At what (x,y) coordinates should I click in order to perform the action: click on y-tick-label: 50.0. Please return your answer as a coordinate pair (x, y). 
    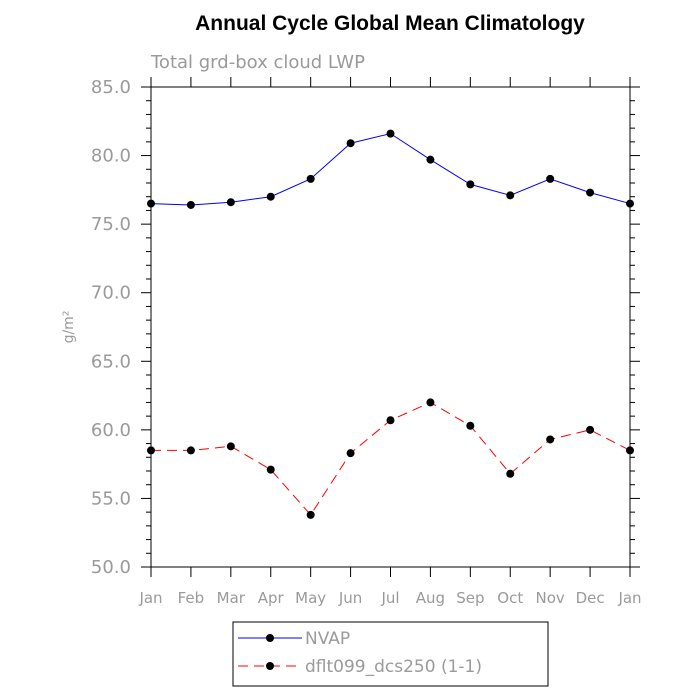
    Looking at the image, I should click on (111, 567).